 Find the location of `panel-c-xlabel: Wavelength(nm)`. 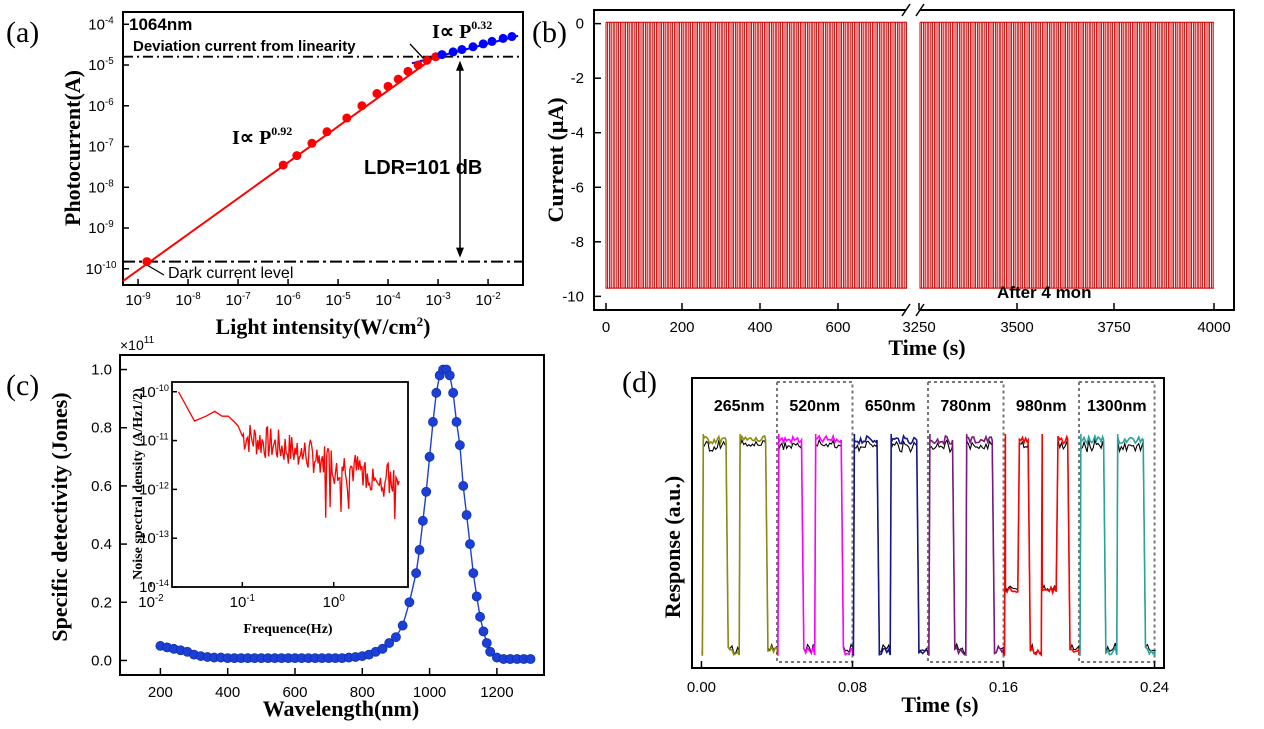

panel-c-xlabel: Wavelength(nm) is located at coordinates (341, 708).